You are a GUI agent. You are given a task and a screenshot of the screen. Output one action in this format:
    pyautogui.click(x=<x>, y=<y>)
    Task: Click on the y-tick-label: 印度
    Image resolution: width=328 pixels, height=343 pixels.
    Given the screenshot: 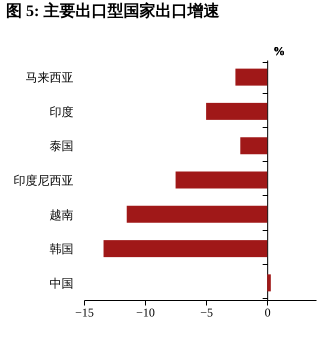 What is the action you would take?
    pyautogui.click(x=62, y=111)
    